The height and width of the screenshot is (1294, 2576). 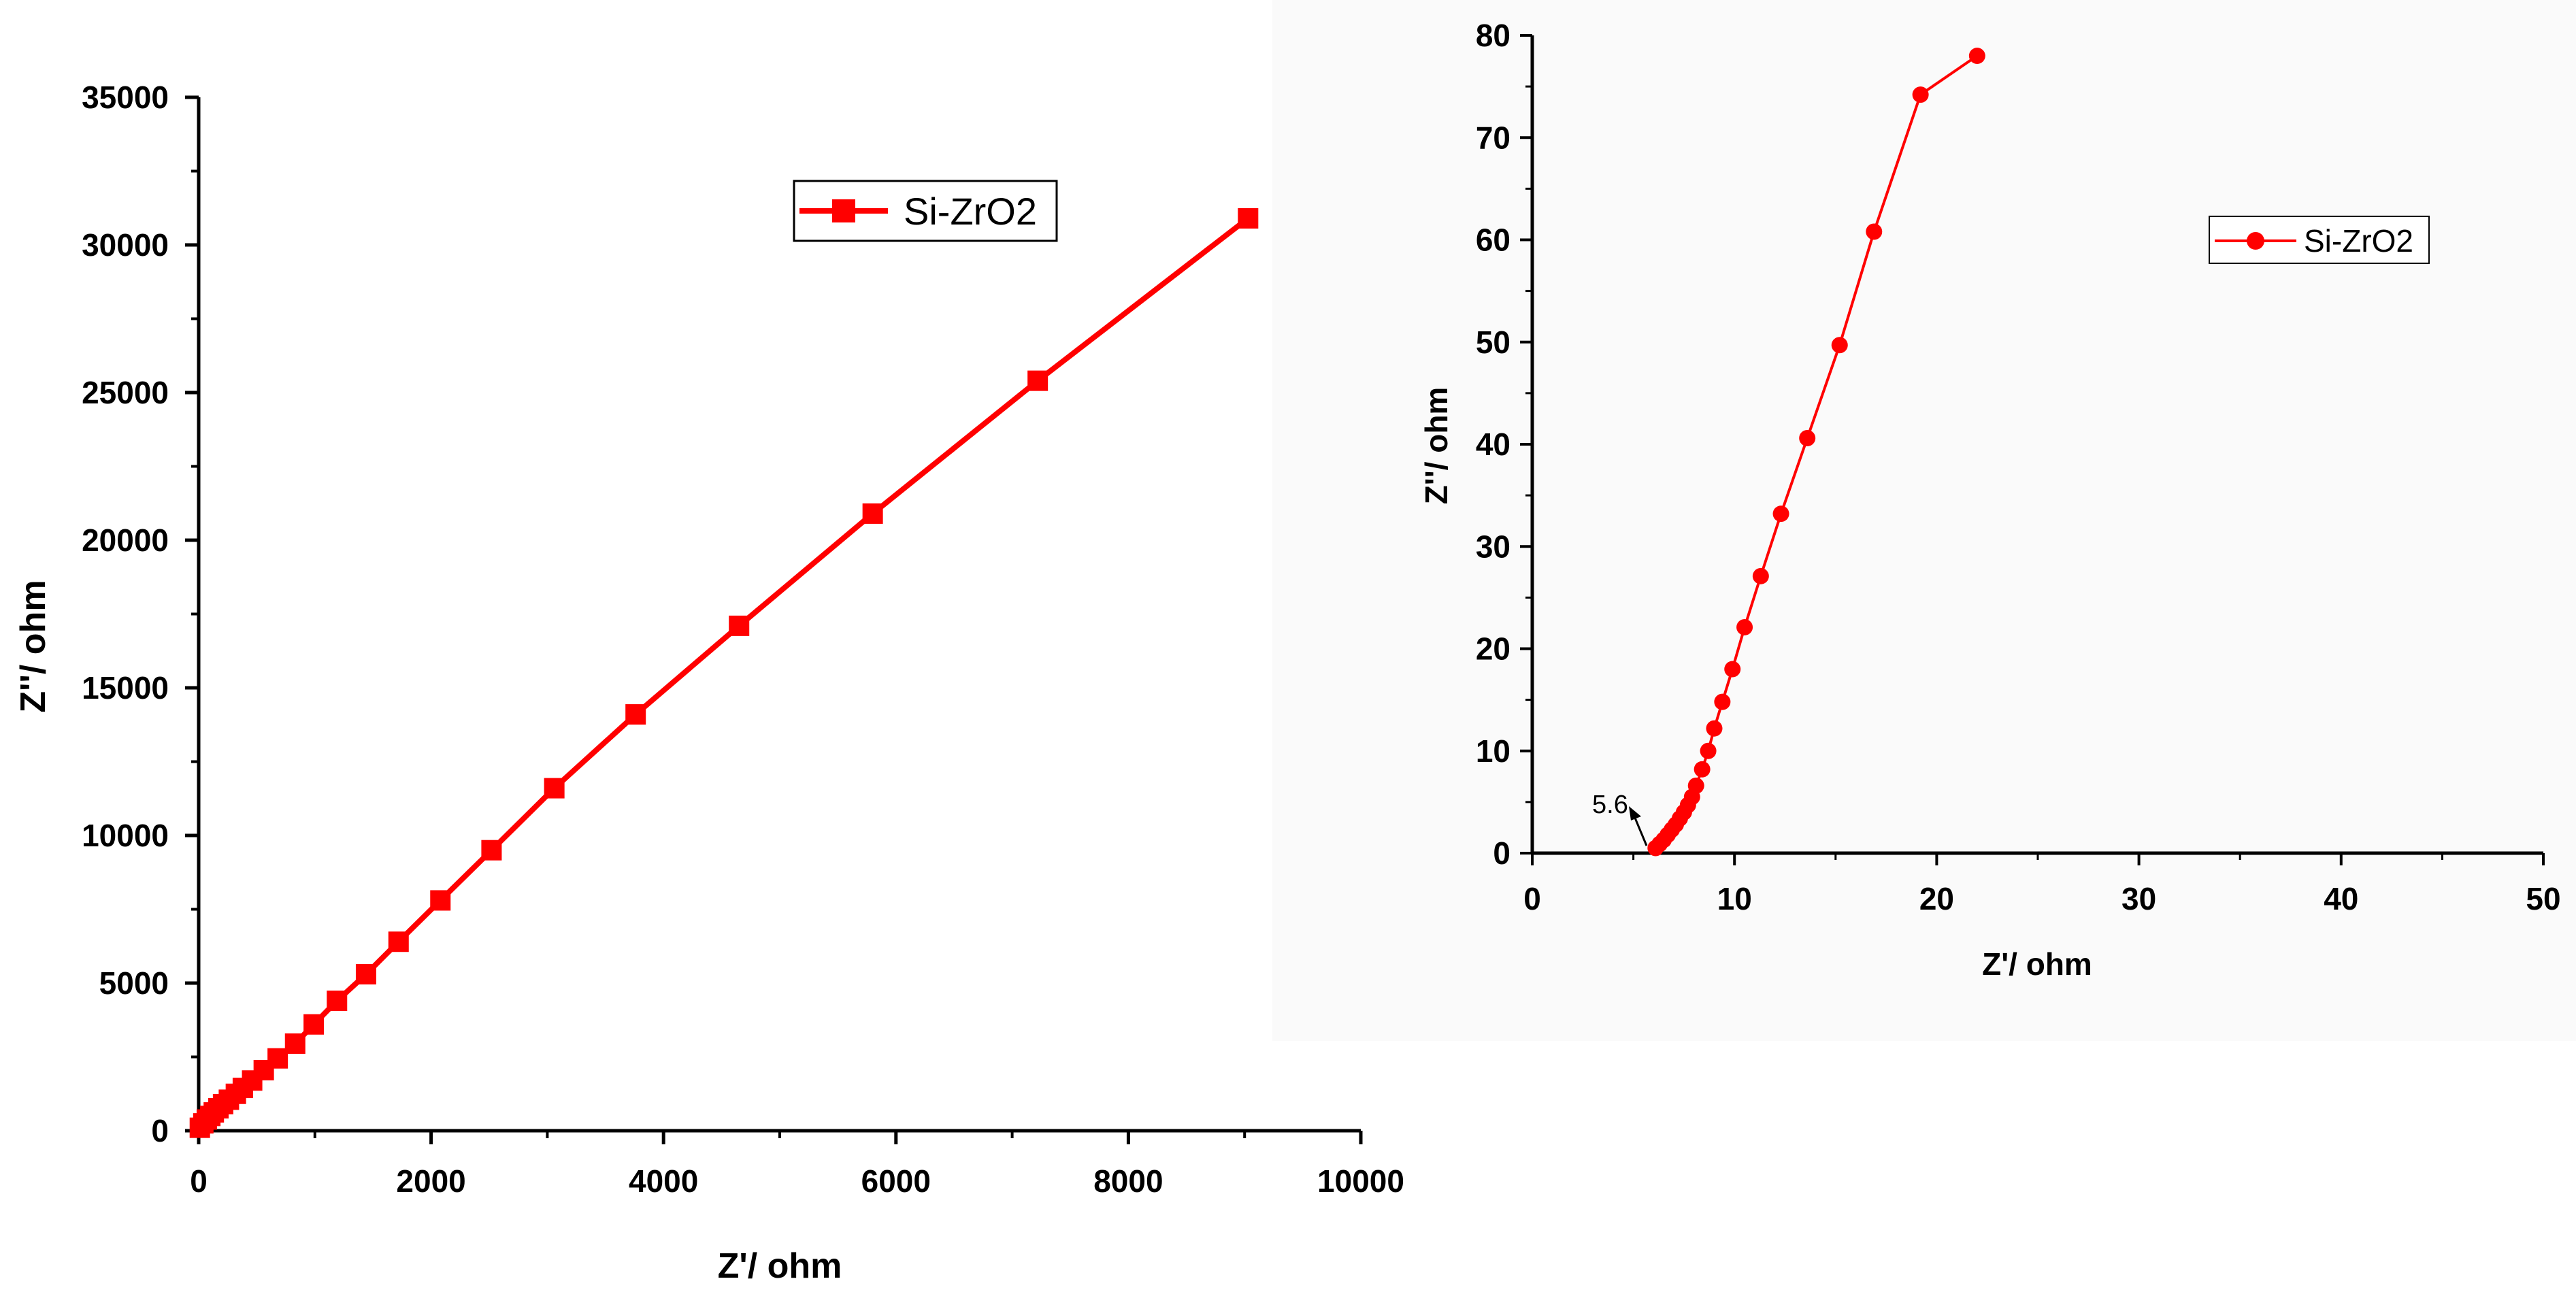 What do you see at coordinates (126, 97) in the screenshot?
I see `left-y-tick-label: 35000` at bounding box center [126, 97].